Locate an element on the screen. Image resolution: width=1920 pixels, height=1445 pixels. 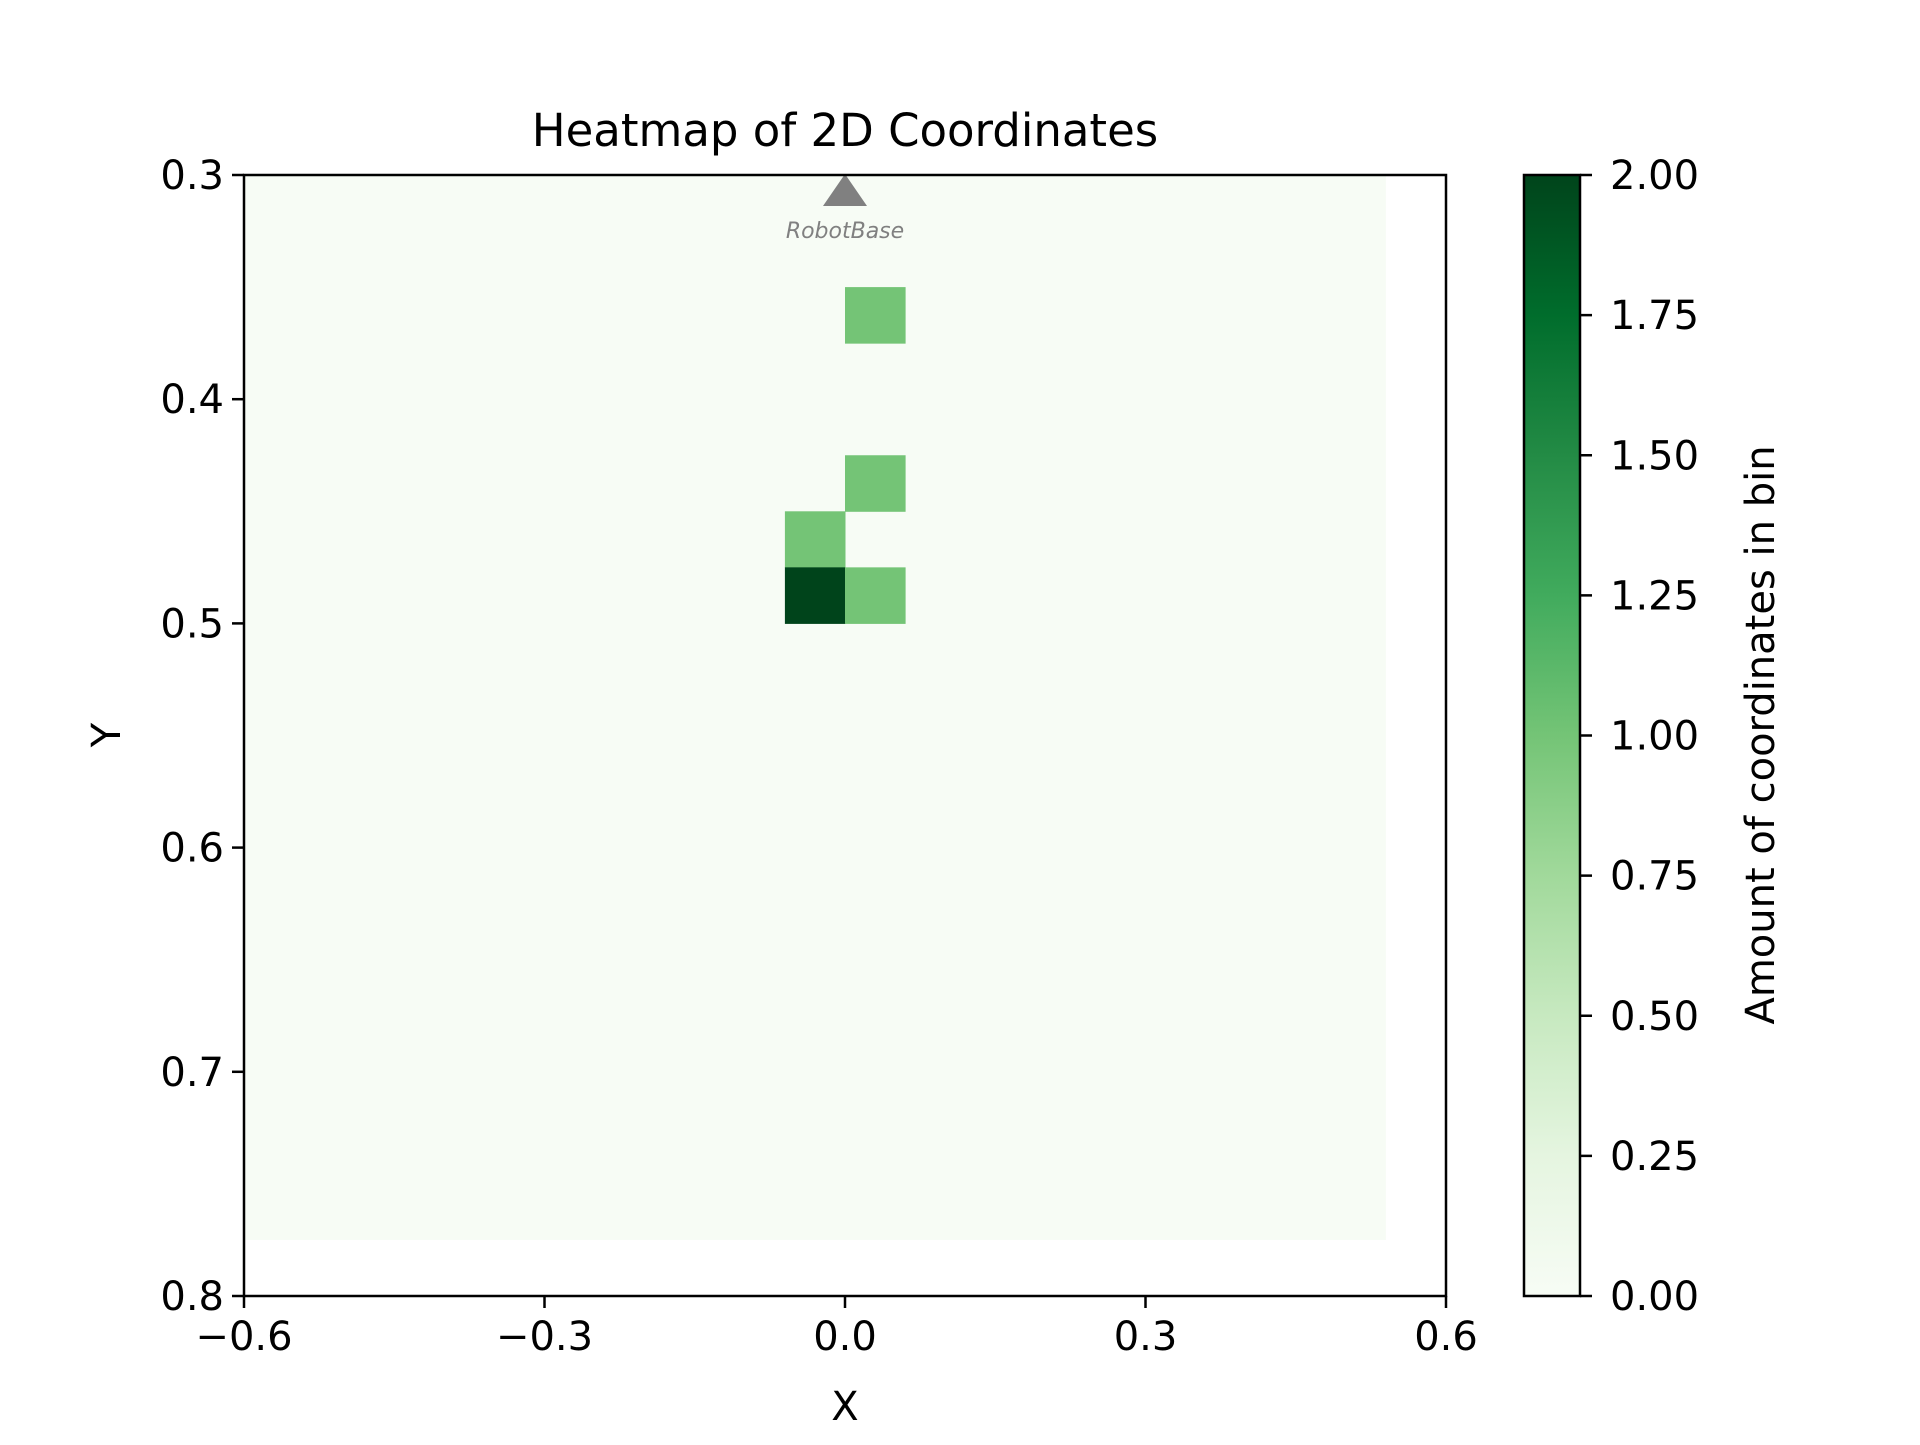
y-tick-label: 0.6 is located at coordinates (192, 849).